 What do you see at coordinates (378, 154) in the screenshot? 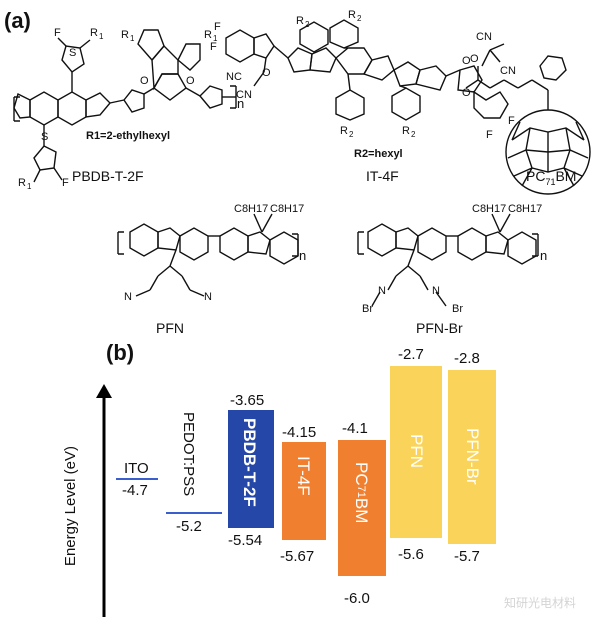
I see `it4f-note: R2=hexyl` at bounding box center [378, 154].